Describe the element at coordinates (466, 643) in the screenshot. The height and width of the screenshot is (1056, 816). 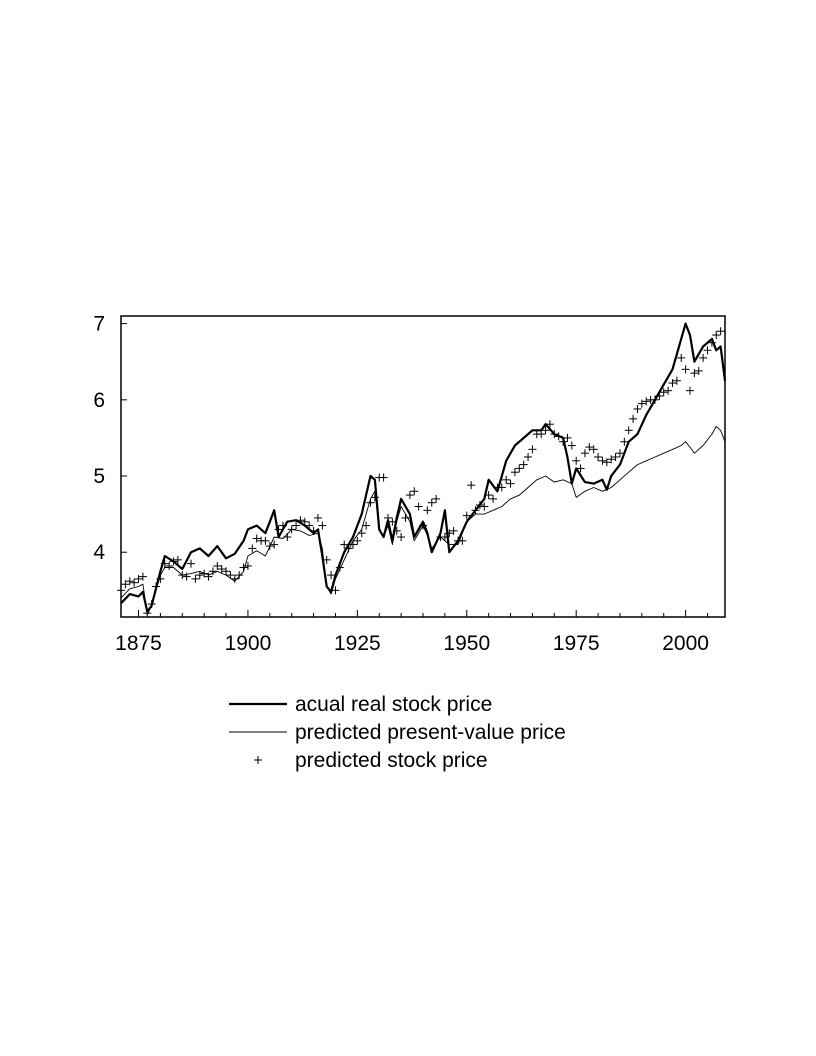
I see `x-tick-label: 1950` at that location.